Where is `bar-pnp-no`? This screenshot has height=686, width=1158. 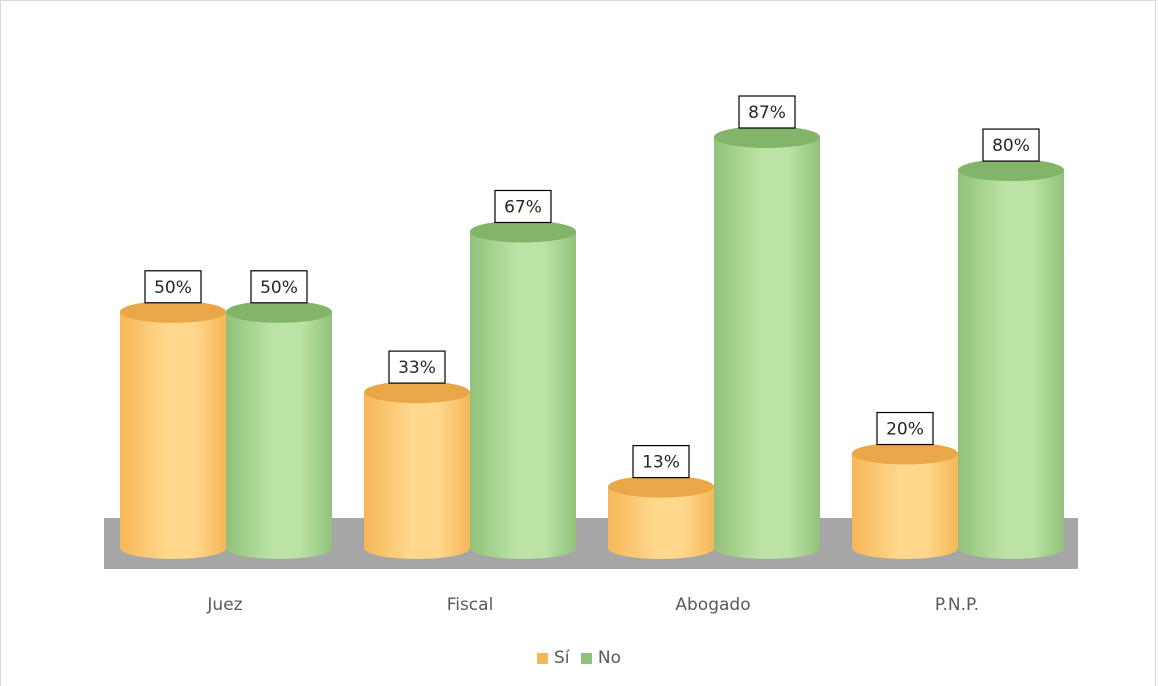
bar-pnp-no is located at coordinates (1011, 359).